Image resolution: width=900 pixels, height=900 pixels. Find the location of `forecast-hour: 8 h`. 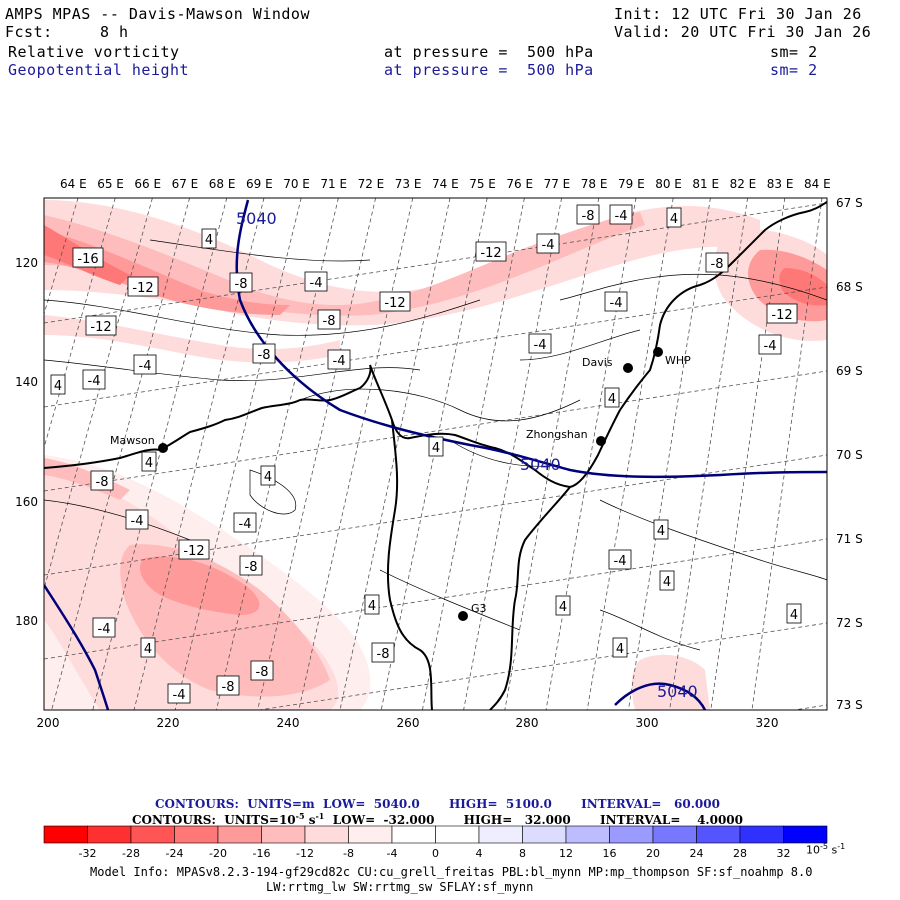

forecast-hour: 8 h is located at coordinates (114, 32).